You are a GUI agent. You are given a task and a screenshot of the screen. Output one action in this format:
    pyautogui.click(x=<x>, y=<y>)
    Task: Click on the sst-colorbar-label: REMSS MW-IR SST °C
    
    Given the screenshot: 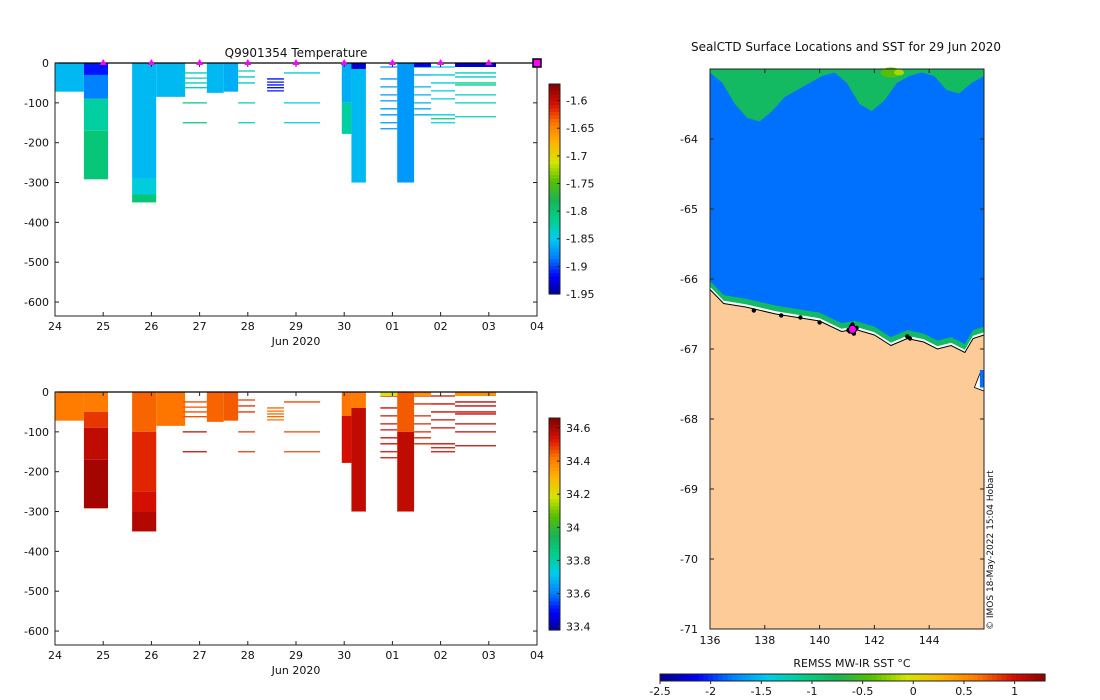 What is the action you would take?
    pyautogui.click(x=852, y=663)
    